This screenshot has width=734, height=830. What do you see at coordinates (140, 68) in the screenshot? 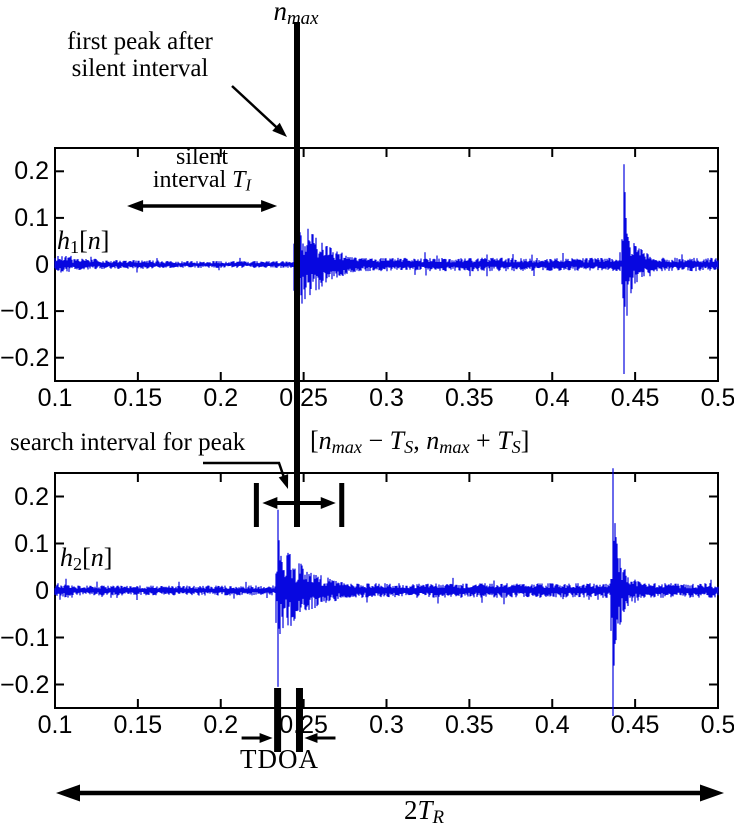
I see `first-peak-annotation-line2: silent interval` at bounding box center [140, 68].